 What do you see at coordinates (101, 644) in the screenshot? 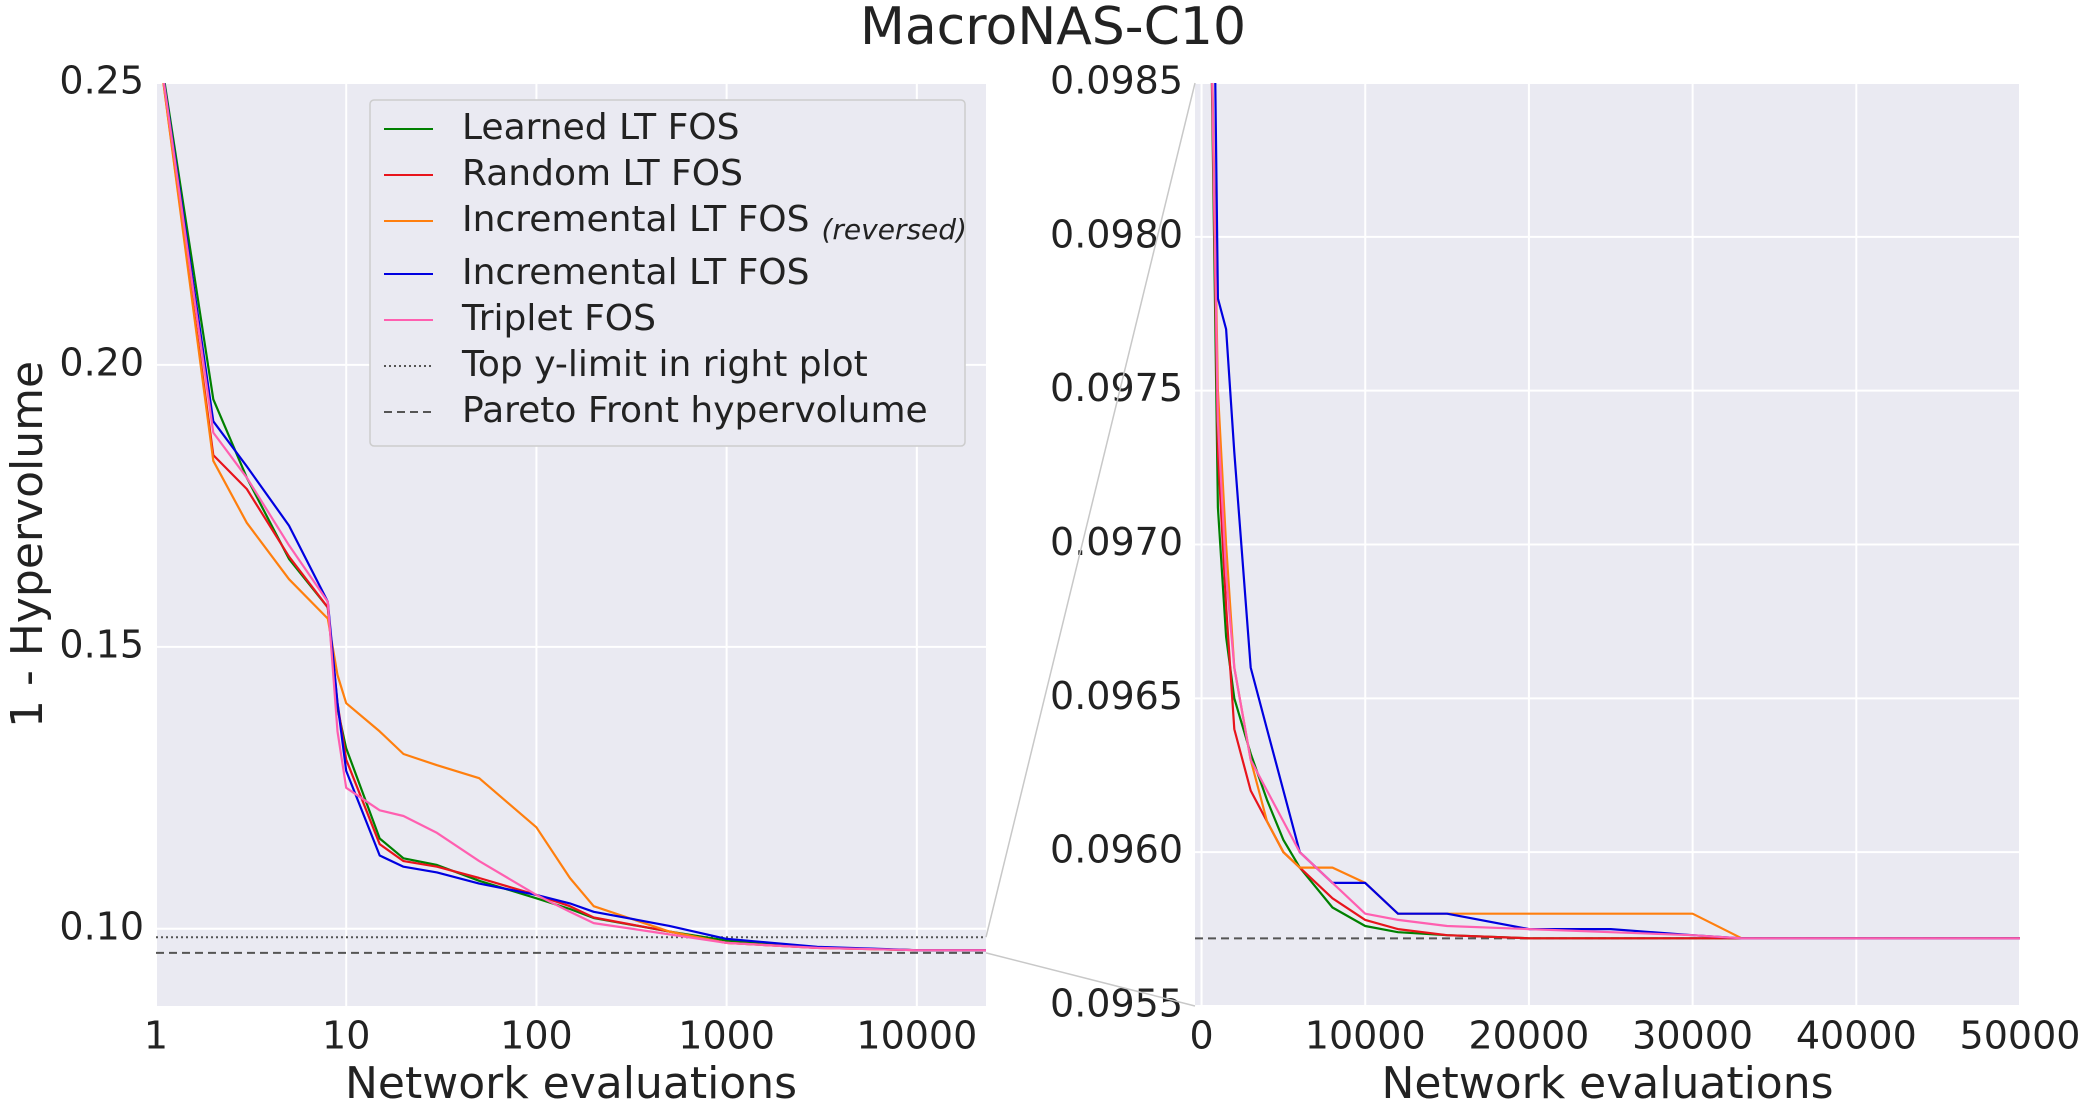
I see `y-tick-label: 0.15` at bounding box center [101, 644].